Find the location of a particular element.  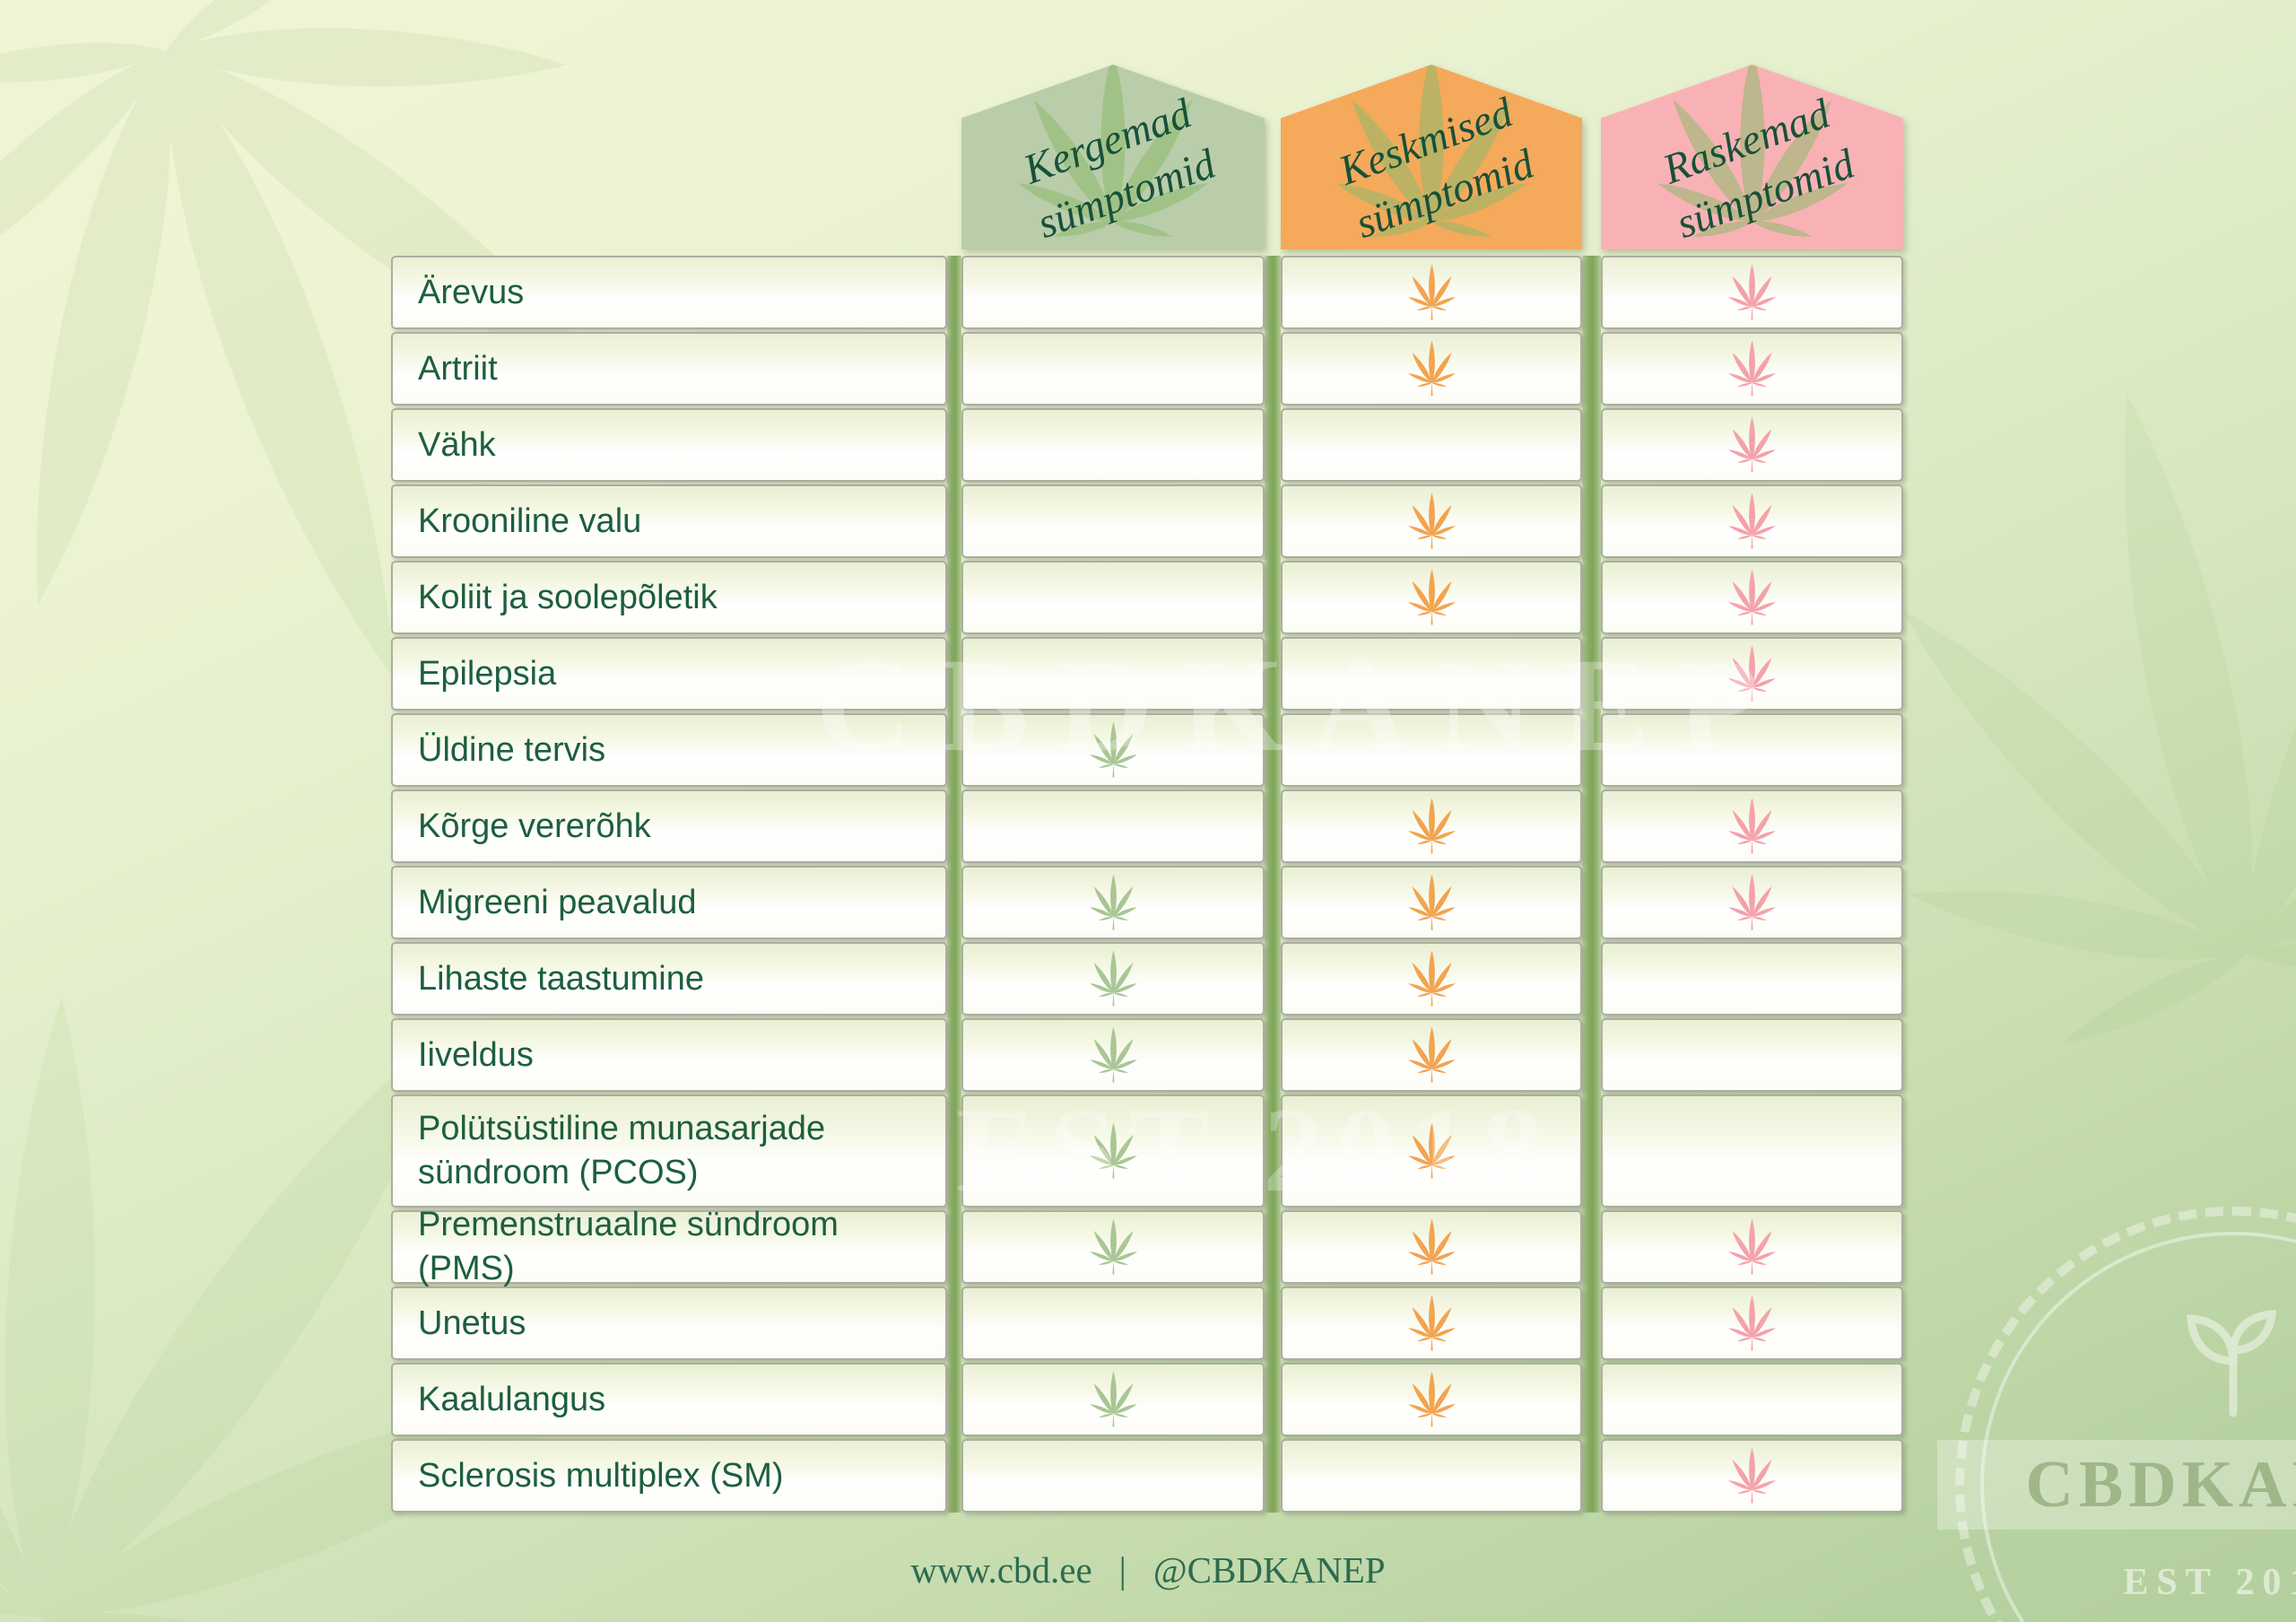

column-header-light: Kergemad sümptomid is located at coordinates (1113, 157).